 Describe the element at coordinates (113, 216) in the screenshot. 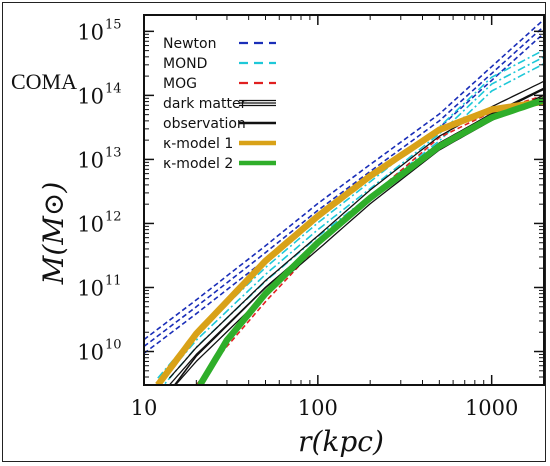

I see `y-tick-exponent: 12` at that location.